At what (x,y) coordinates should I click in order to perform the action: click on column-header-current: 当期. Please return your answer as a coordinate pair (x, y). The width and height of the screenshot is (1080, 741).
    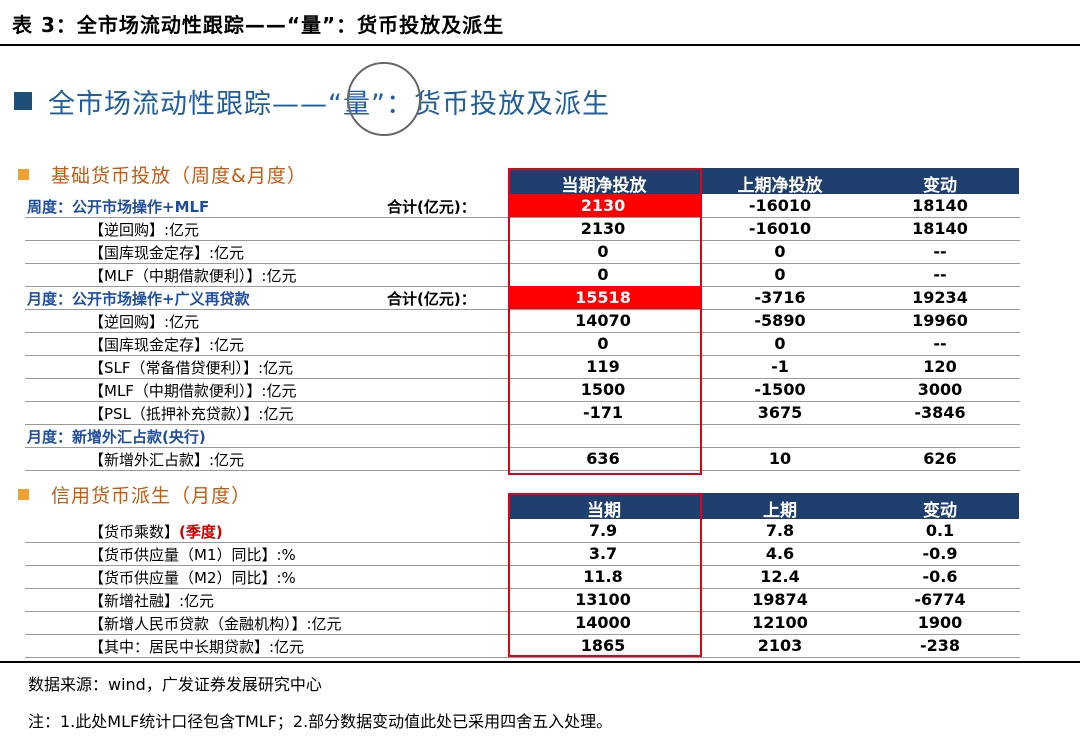
    Looking at the image, I should click on (604, 511).